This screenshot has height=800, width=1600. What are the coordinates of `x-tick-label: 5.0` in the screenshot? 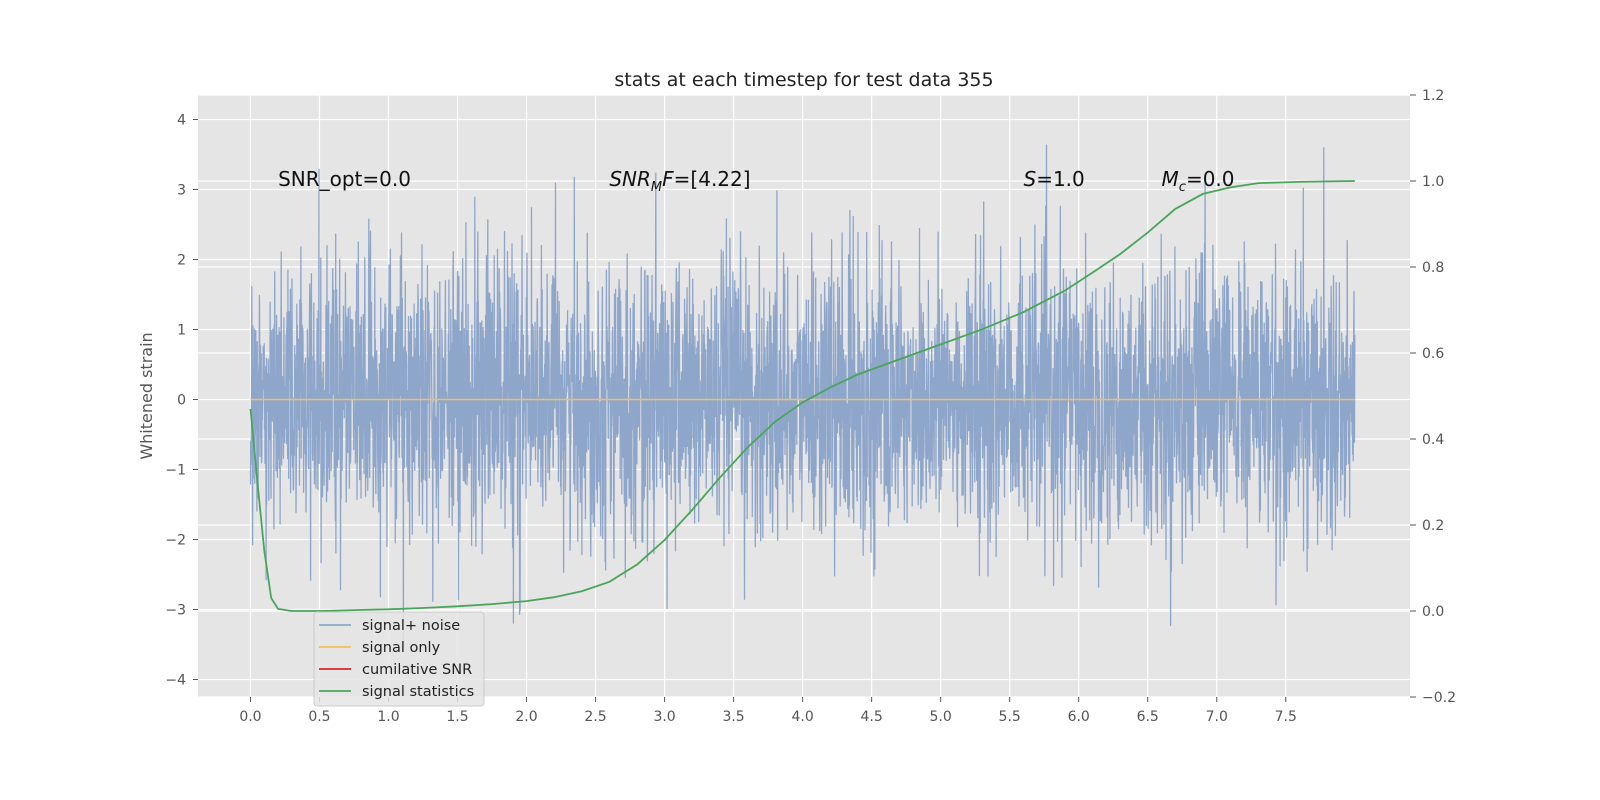 It's located at (941, 717).